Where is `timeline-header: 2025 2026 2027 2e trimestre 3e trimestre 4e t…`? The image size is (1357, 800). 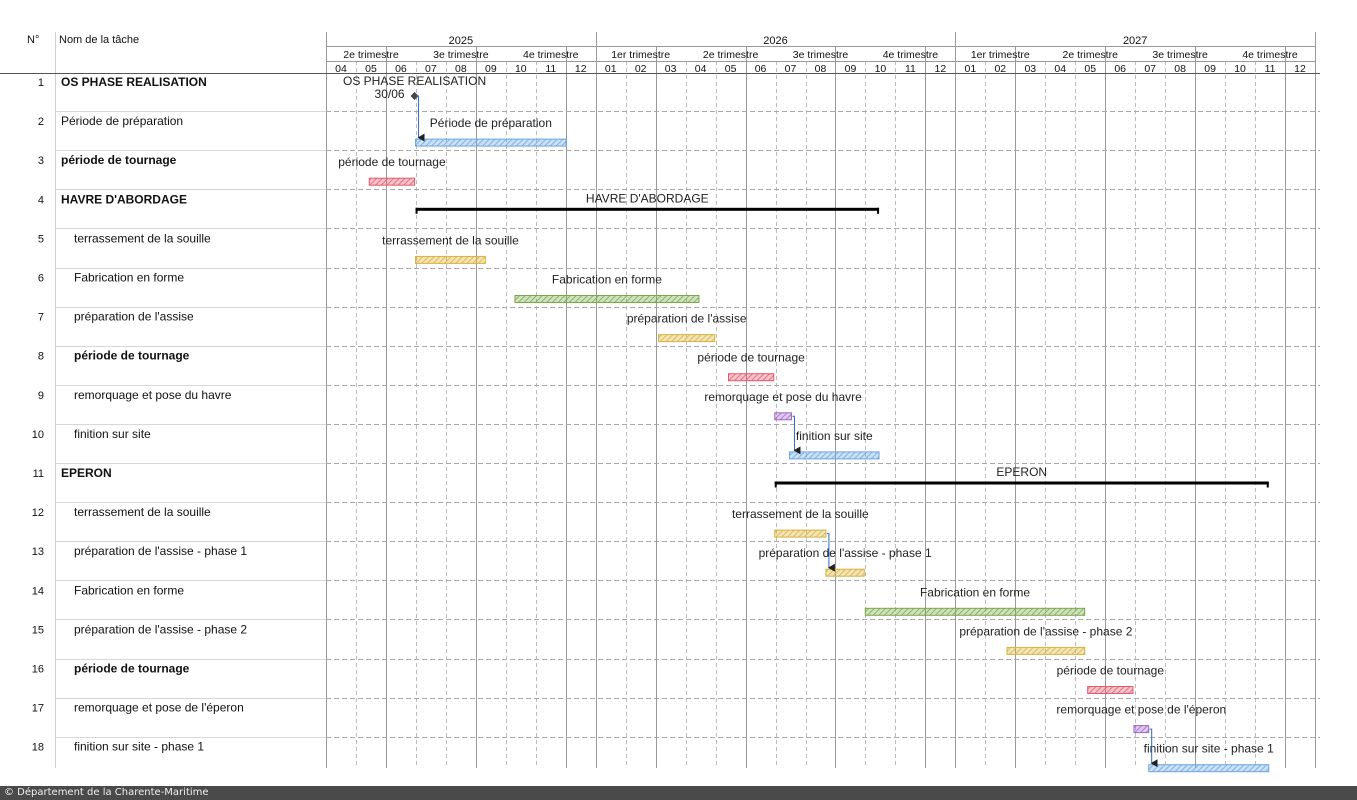
timeline-header: 2025 2026 2027 2e trimestre 3e trimestre 4e t… is located at coordinates (820, 55).